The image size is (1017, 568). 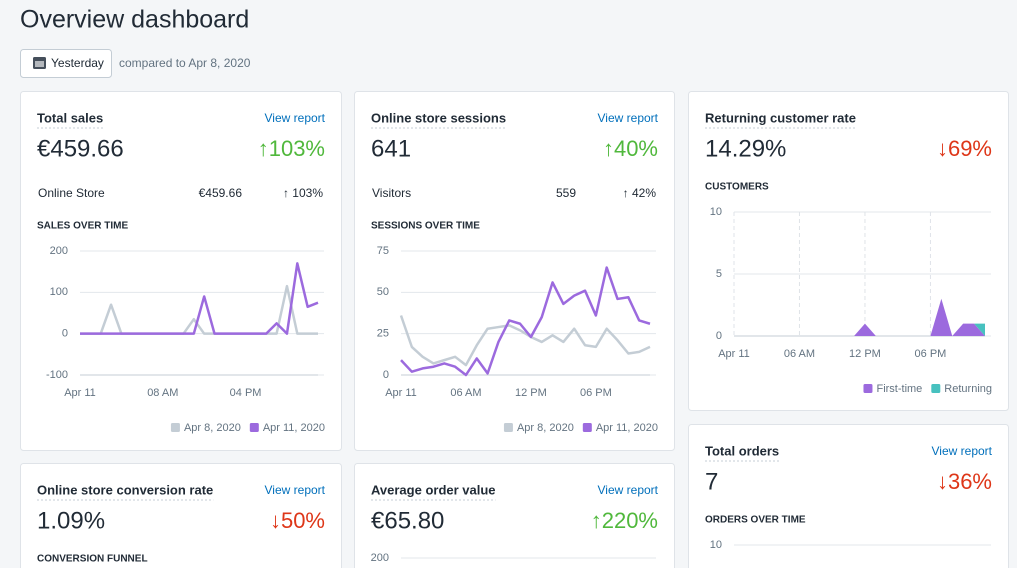 I want to click on metric-value: €459.66, so click(x=80, y=148).